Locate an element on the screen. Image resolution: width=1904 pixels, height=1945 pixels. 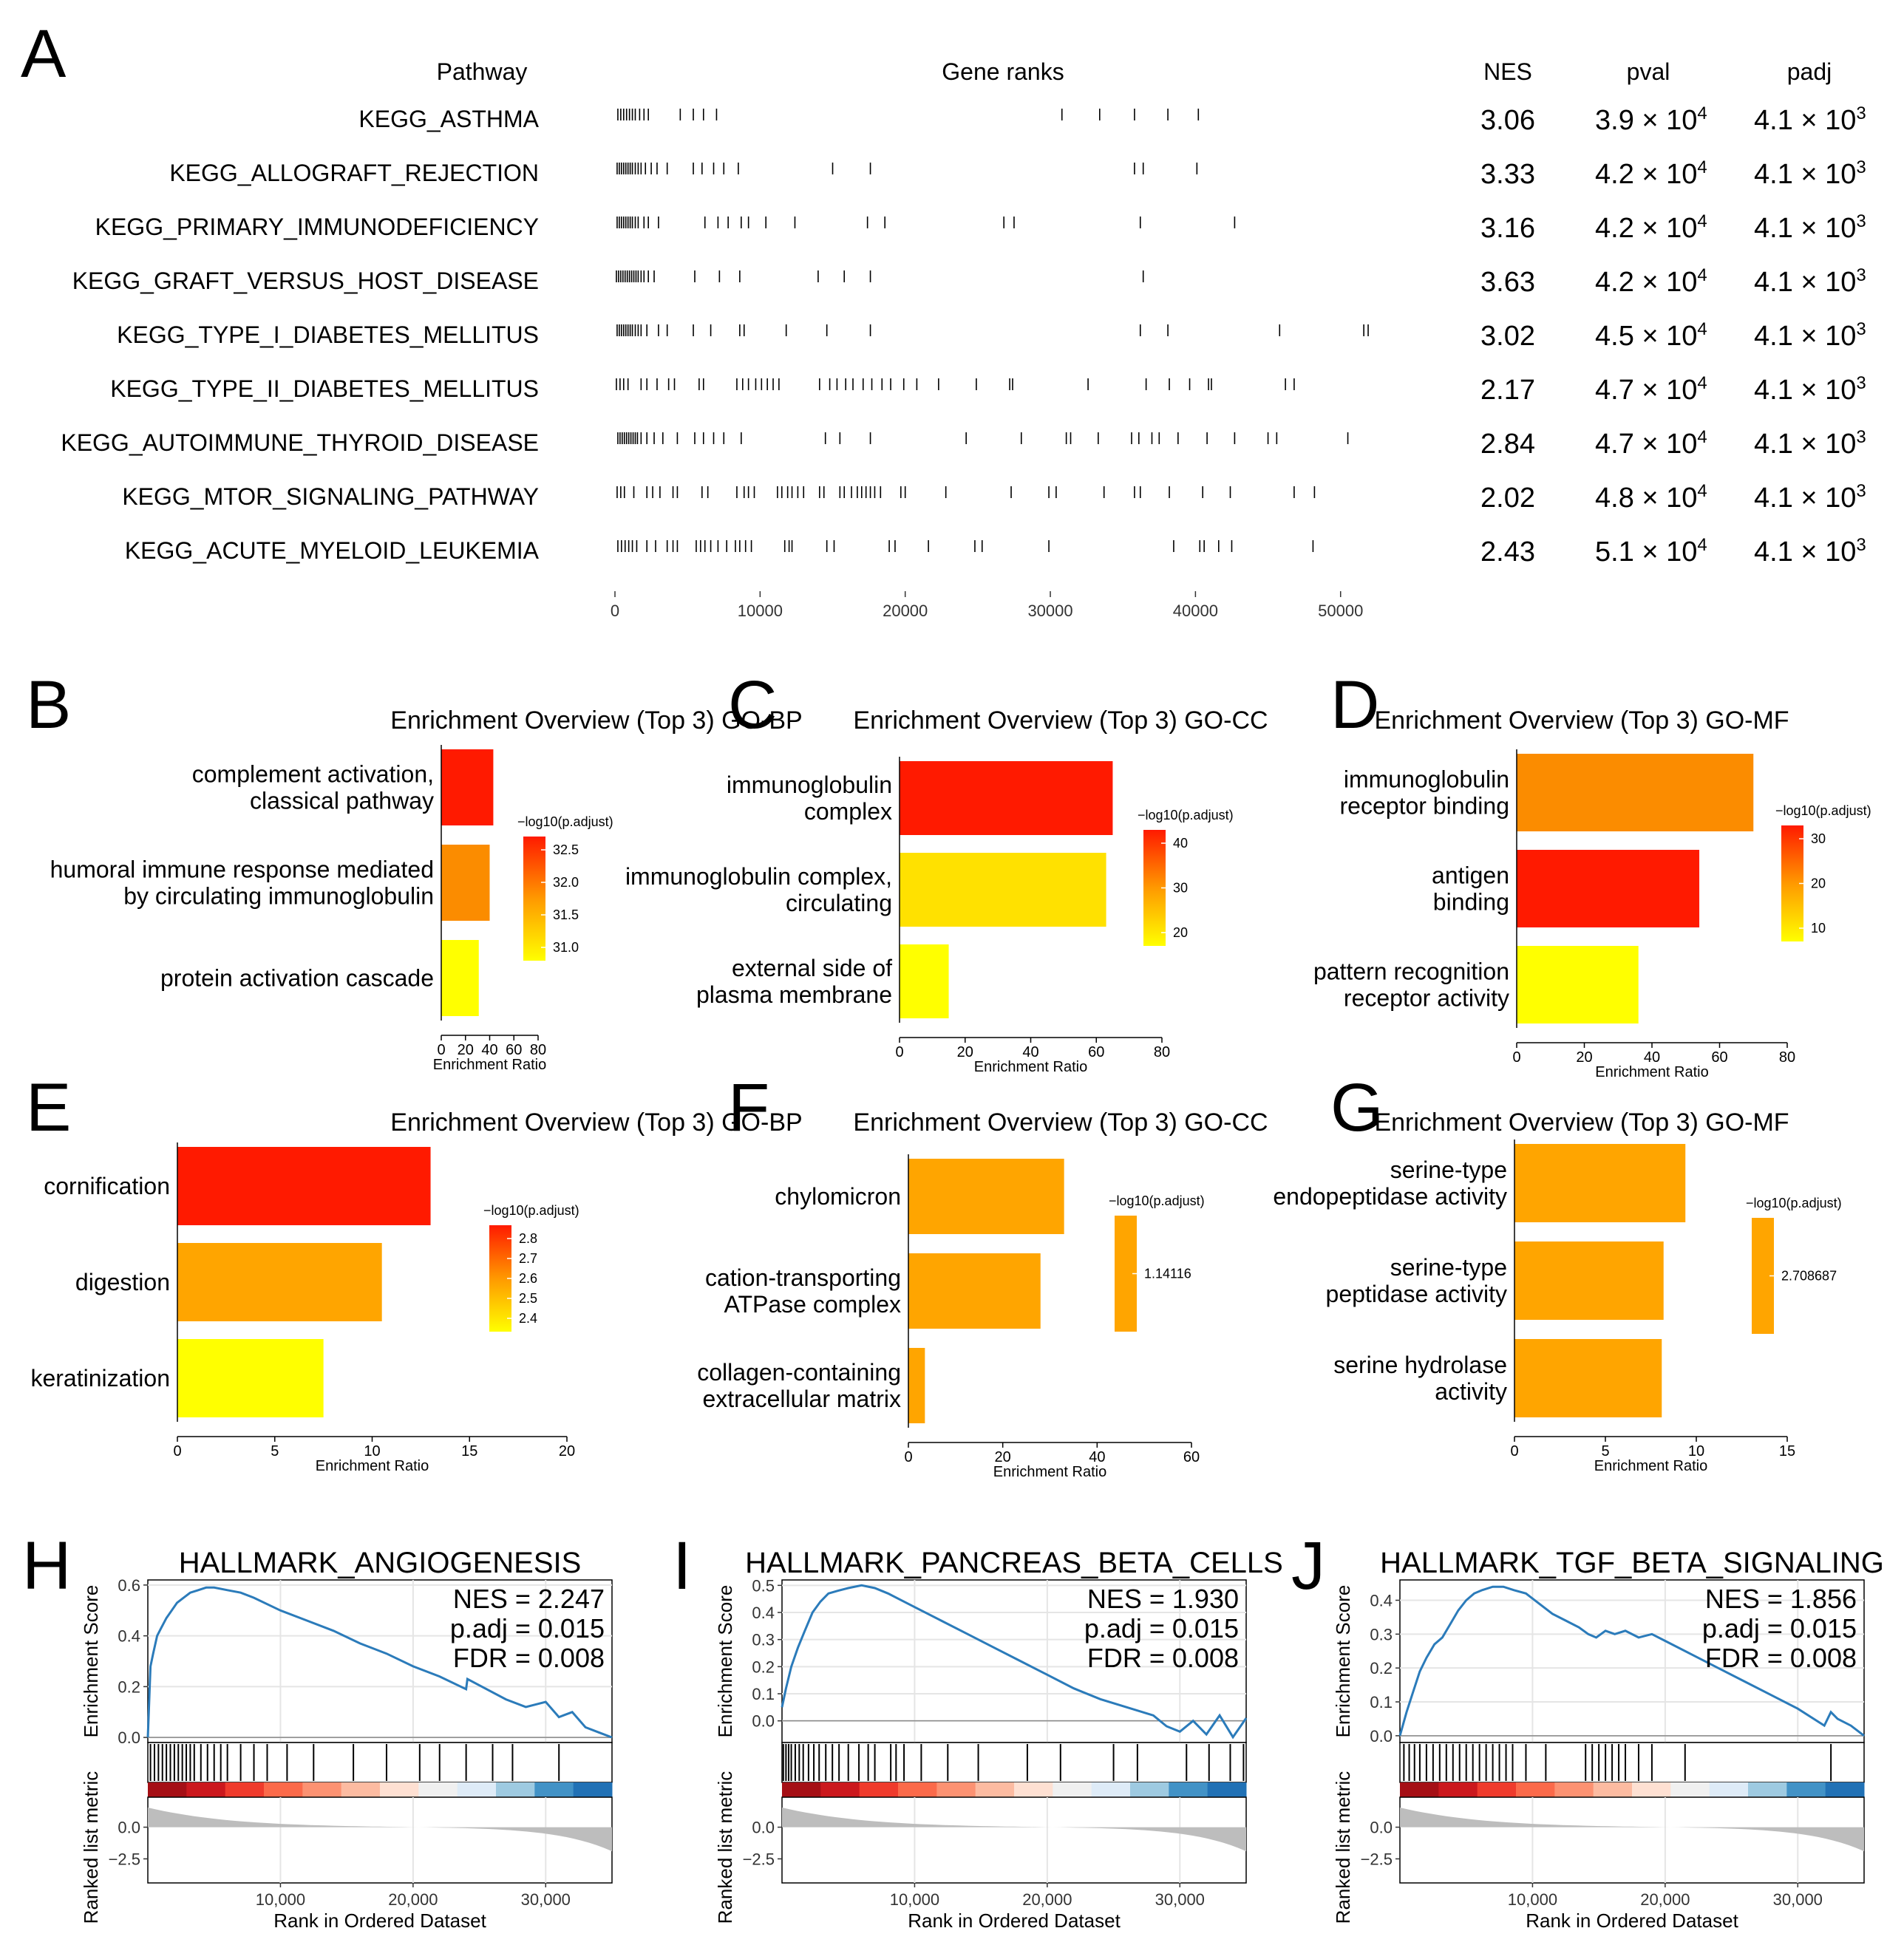
panel-letter-c: C is located at coordinates (752, 705).